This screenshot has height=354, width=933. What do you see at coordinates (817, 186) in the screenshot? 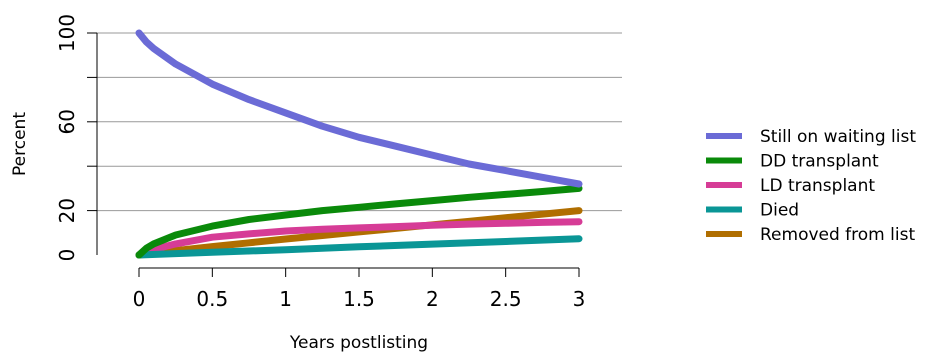
I see `legend-label: LD transplant` at bounding box center [817, 186].